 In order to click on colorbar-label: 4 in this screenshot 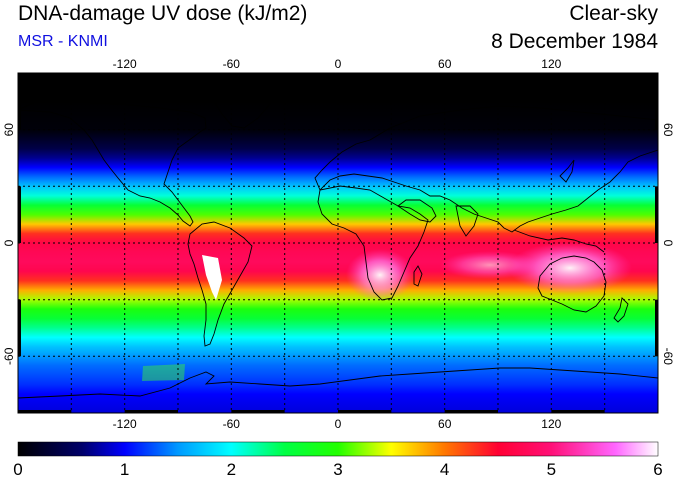, I will do `click(444, 469)`.